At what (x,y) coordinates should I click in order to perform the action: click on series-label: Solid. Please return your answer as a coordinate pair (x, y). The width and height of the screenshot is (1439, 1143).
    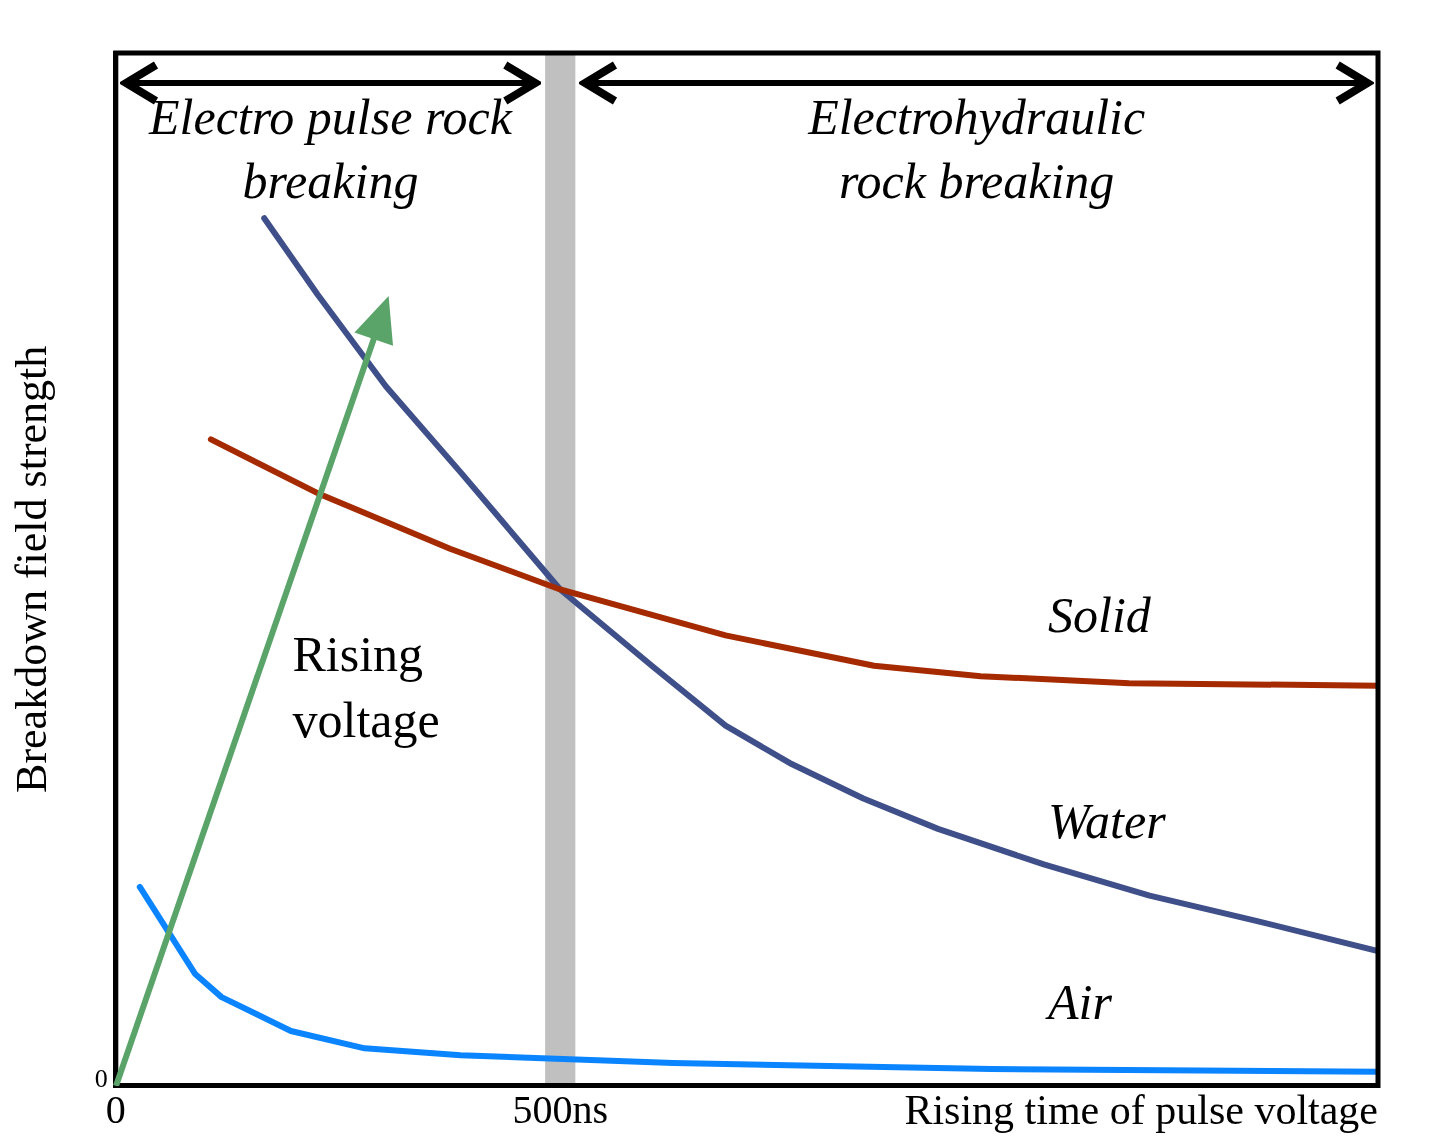
    Looking at the image, I should click on (1099, 616).